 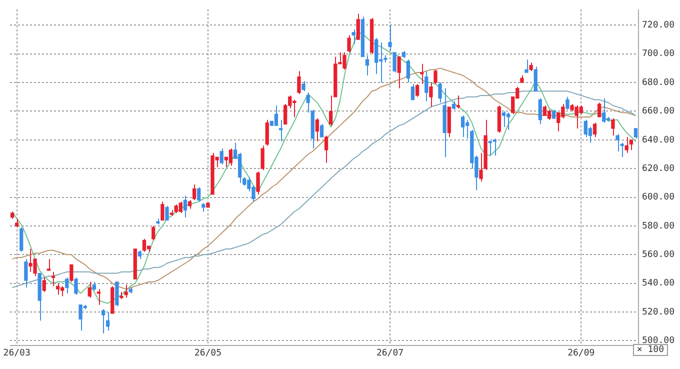 What do you see at coordinates (581, 353) in the screenshot?
I see `x-tick-label: 26/09` at bounding box center [581, 353].